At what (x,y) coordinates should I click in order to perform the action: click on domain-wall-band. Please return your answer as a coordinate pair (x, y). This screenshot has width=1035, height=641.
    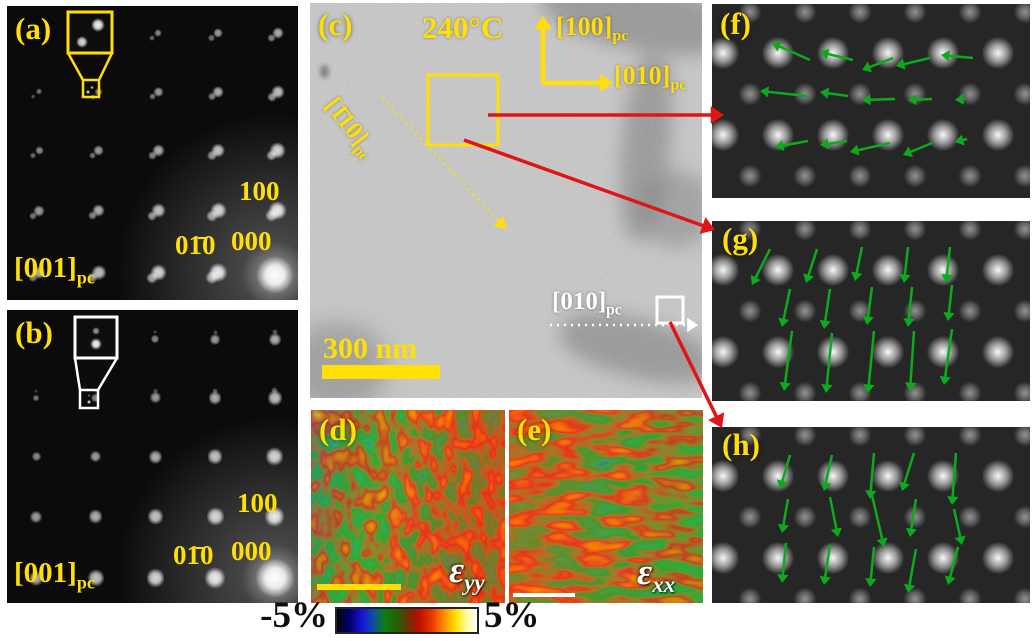
    Looking at the image, I should click on (671, 209).